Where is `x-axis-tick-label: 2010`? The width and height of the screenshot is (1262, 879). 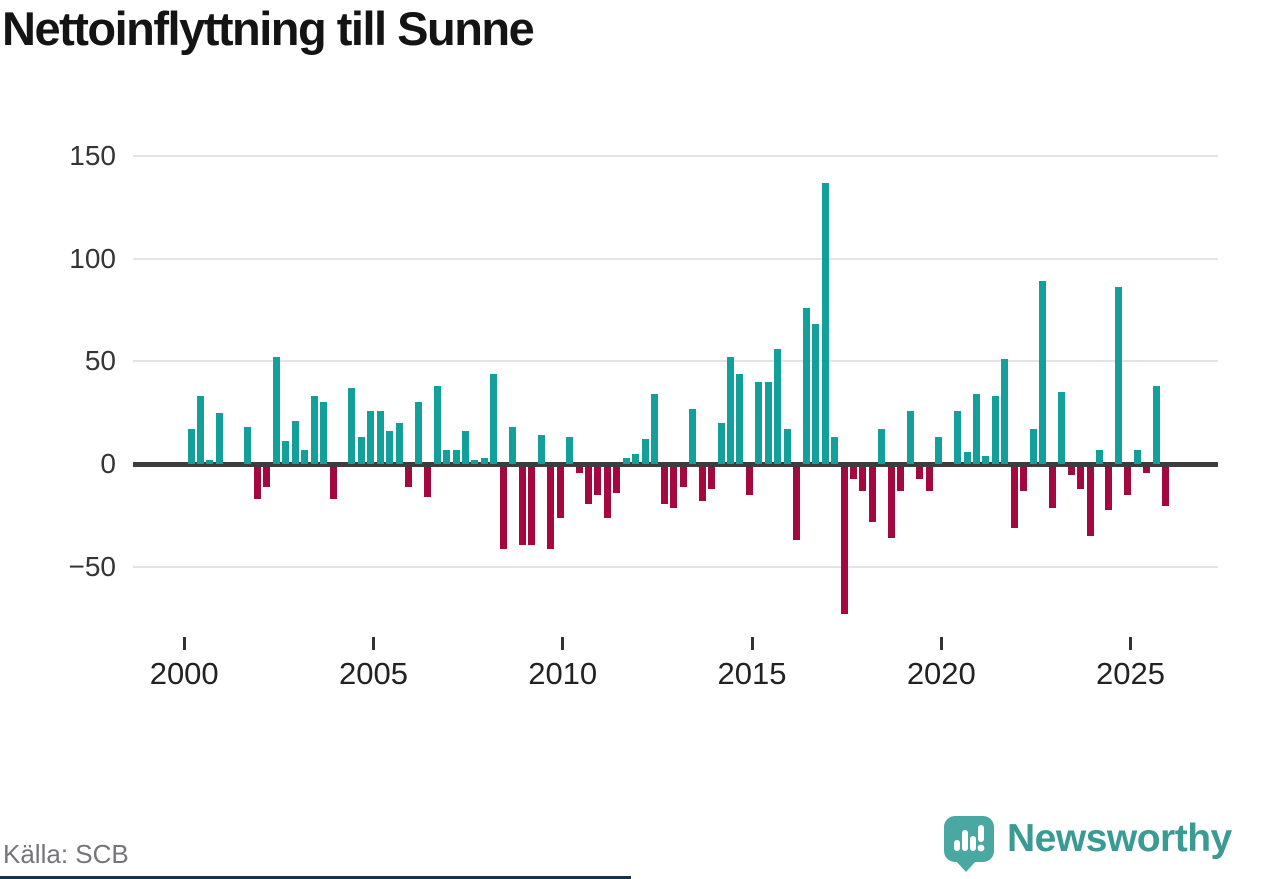
x-axis-tick-label: 2010 is located at coordinates (563, 673).